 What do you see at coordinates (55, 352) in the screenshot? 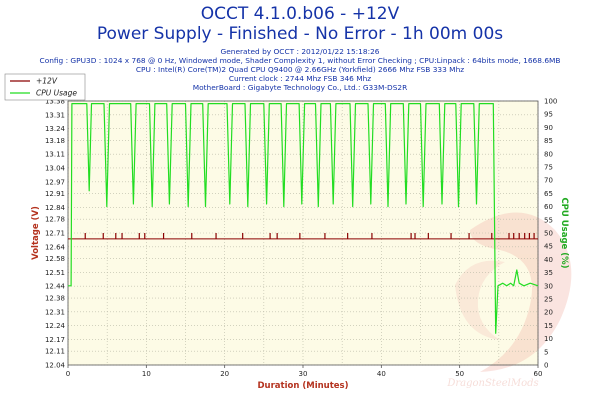
I see `y-tick-label: 12.11` at bounding box center [55, 352].